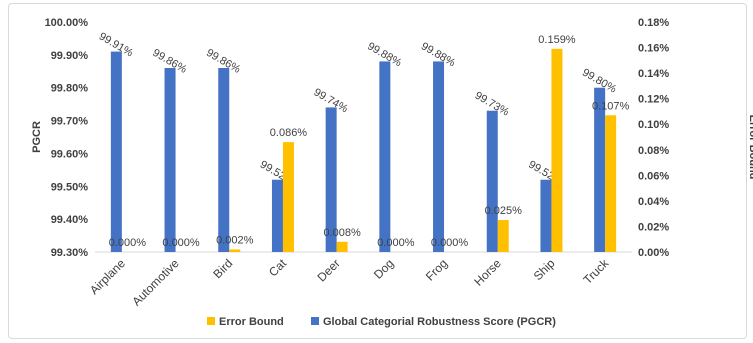 Image resolution: width=753 pixels, height=343 pixels. Describe the element at coordinates (70, 56) in the screenshot. I see `left-axis-tick-label: 99.90%` at that location.